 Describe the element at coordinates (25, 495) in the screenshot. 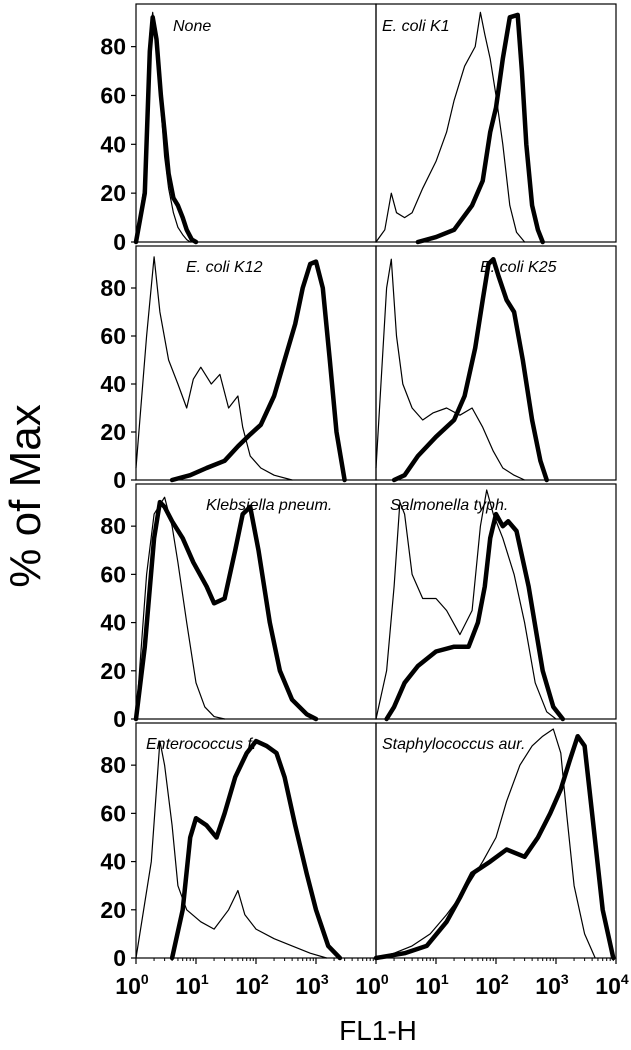

I see `y-axis-title: % of Max` at that location.